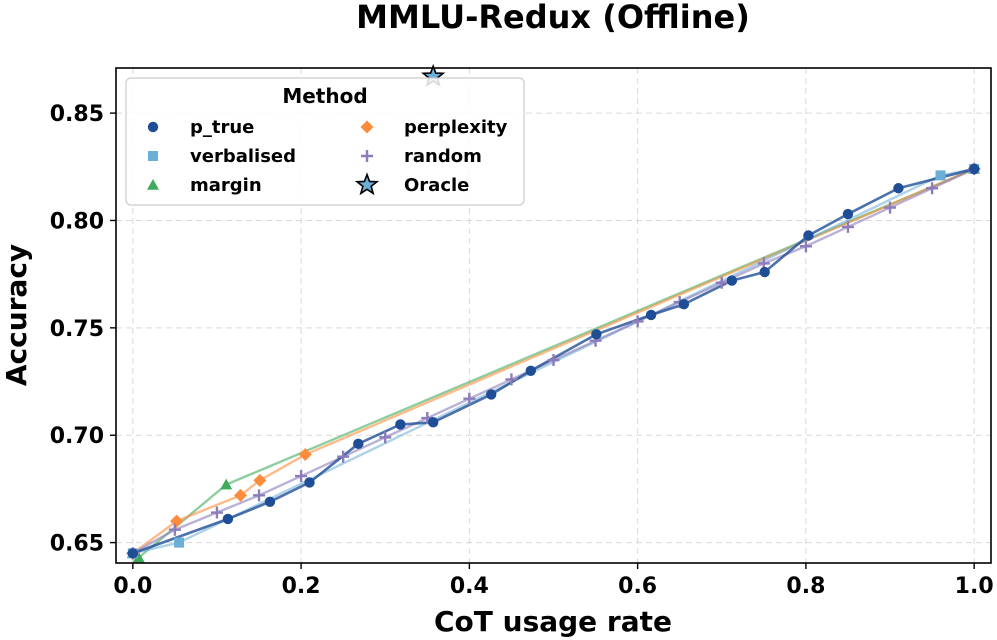 The image size is (997, 640). What do you see at coordinates (469, 586) in the screenshot?
I see `x-tick-label: 0.4` at bounding box center [469, 586].